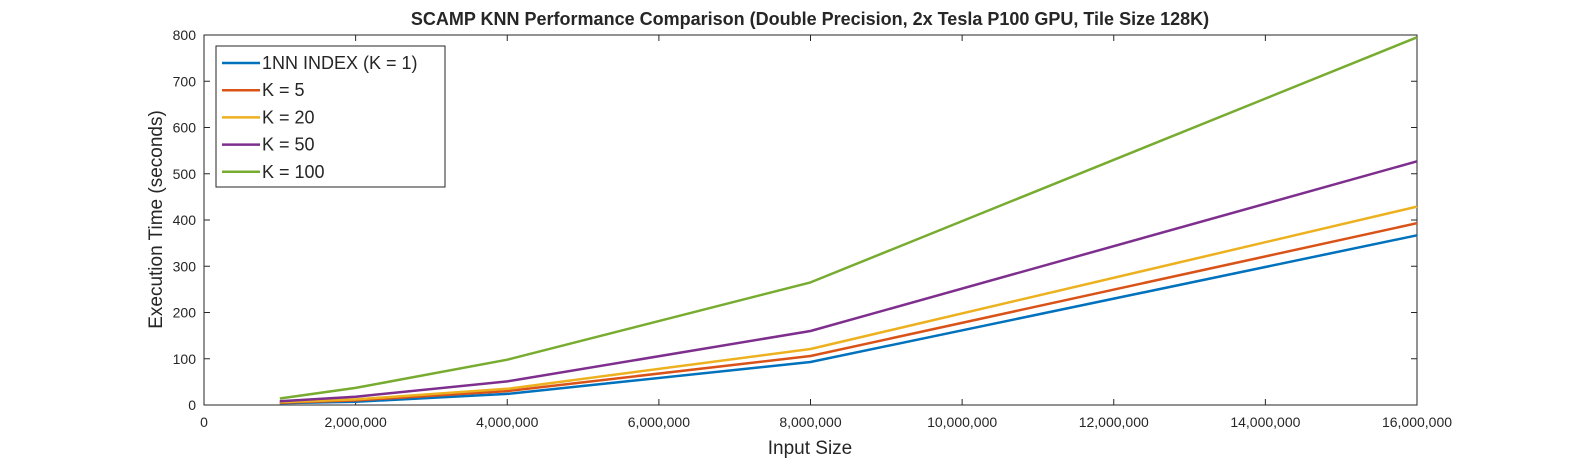 The image size is (1584, 460). Describe the element at coordinates (810, 448) in the screenshot. I see `x-axis-label: Input Size` at that location.